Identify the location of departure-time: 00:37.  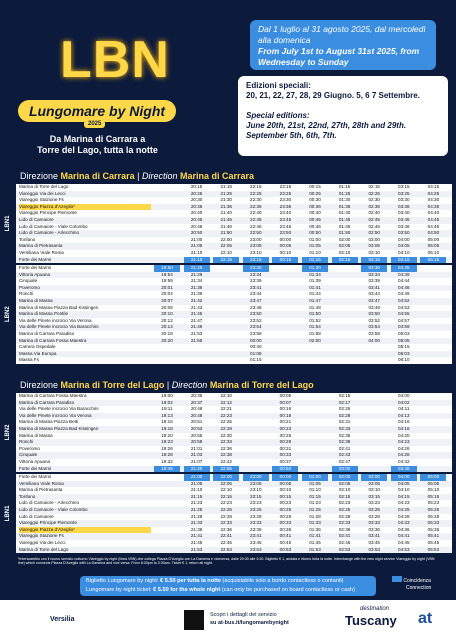
(285, 461).